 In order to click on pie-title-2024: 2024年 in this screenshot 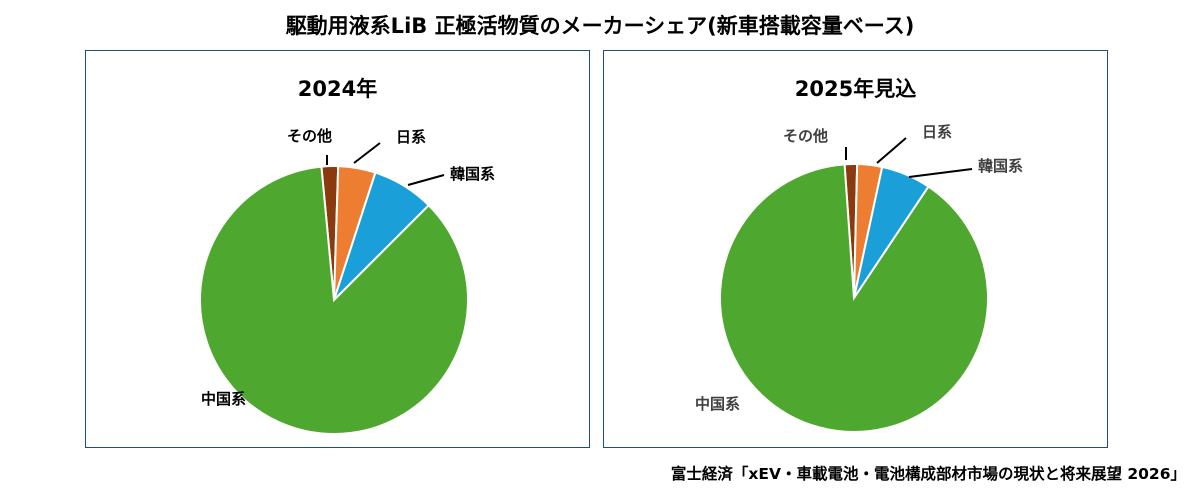, I will do `click(337, 89)`.